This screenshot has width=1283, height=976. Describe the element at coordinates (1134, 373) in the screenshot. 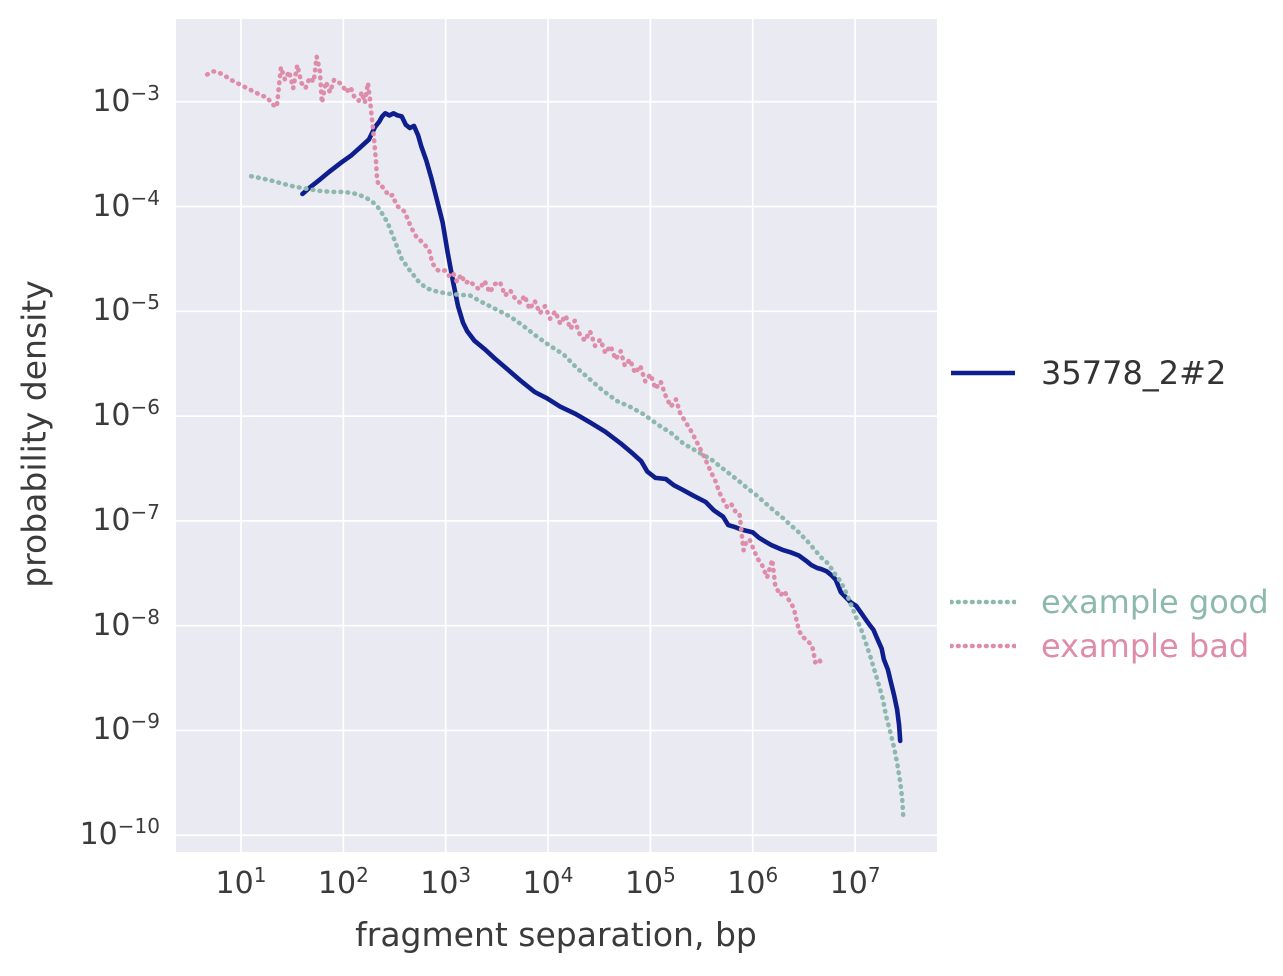

I see `legend-label-sample-name: 35778_2#2` at that location.